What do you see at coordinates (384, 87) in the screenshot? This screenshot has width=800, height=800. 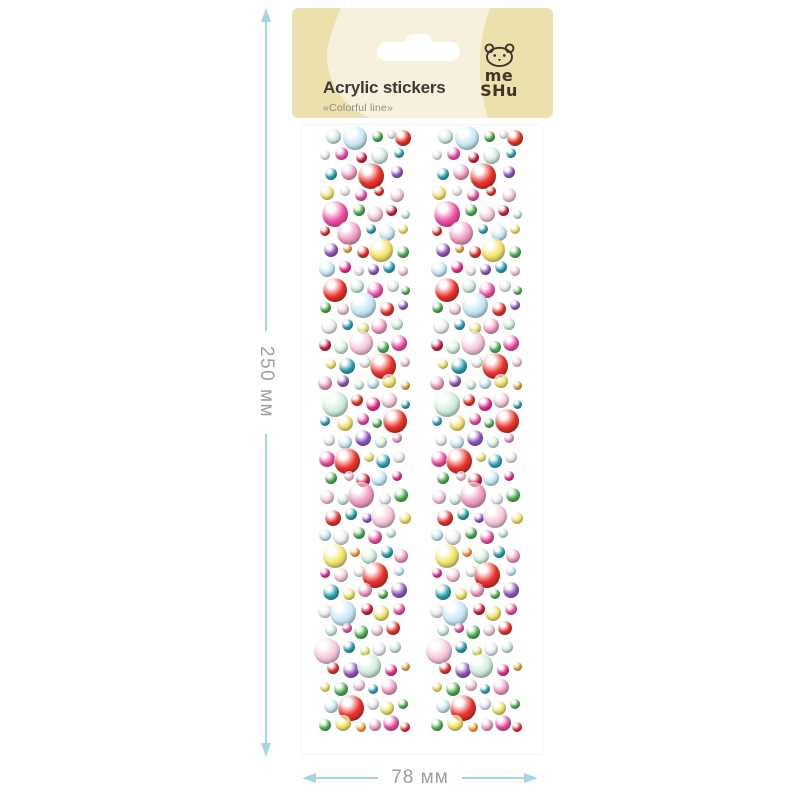 I see `product-title: Acrylic stickers` at bounding box center [384, 87].